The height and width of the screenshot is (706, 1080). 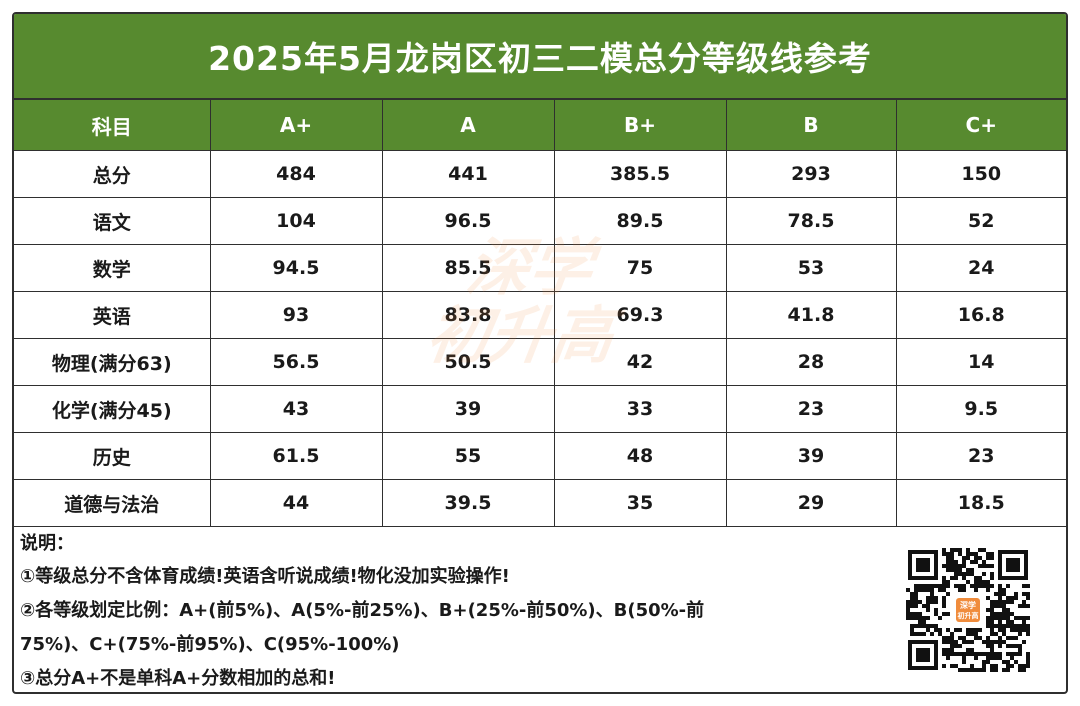 I want to click on score-cell: 385.5, so click(x=640, y=174).